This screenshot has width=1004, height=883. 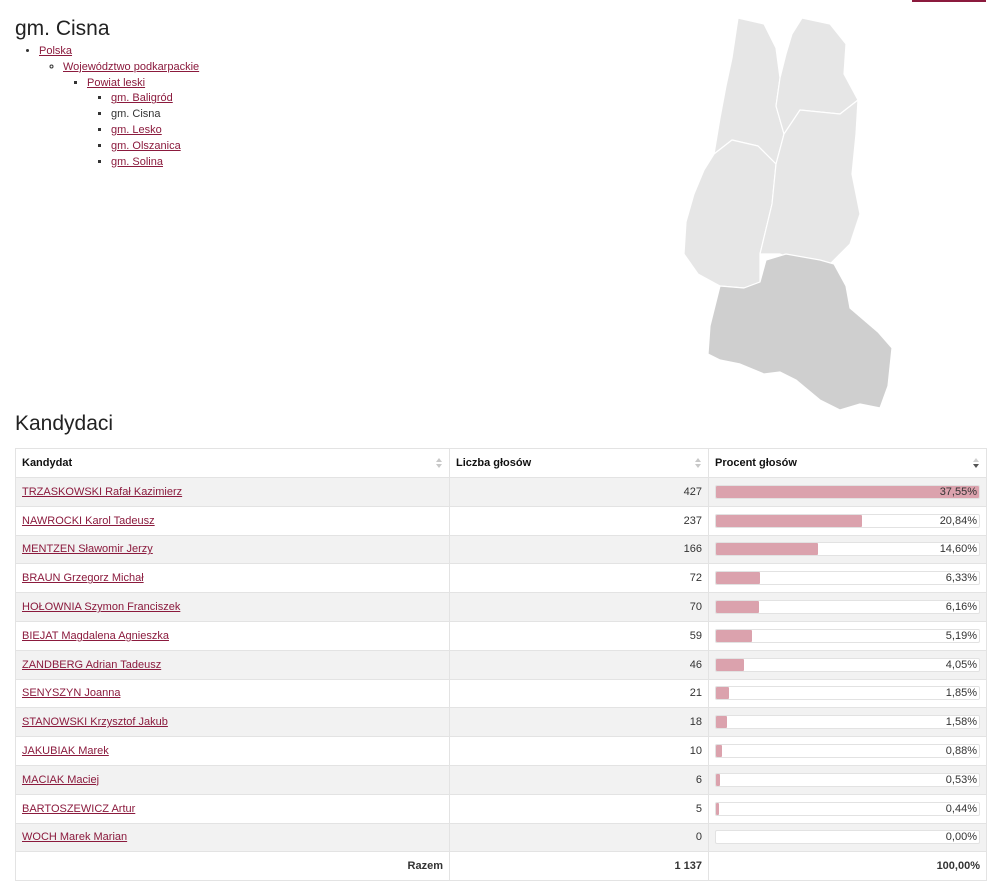 What do you see at coordinates (232, 635) in the screenshot?
I see `candidate-name-cell: BIEJAT Magdalena Agnieszka` at bounding box center [232, 635].